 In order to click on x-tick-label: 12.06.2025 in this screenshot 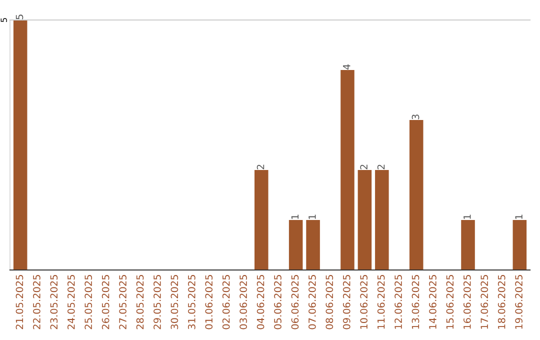, I will do `click(398, 302)`.